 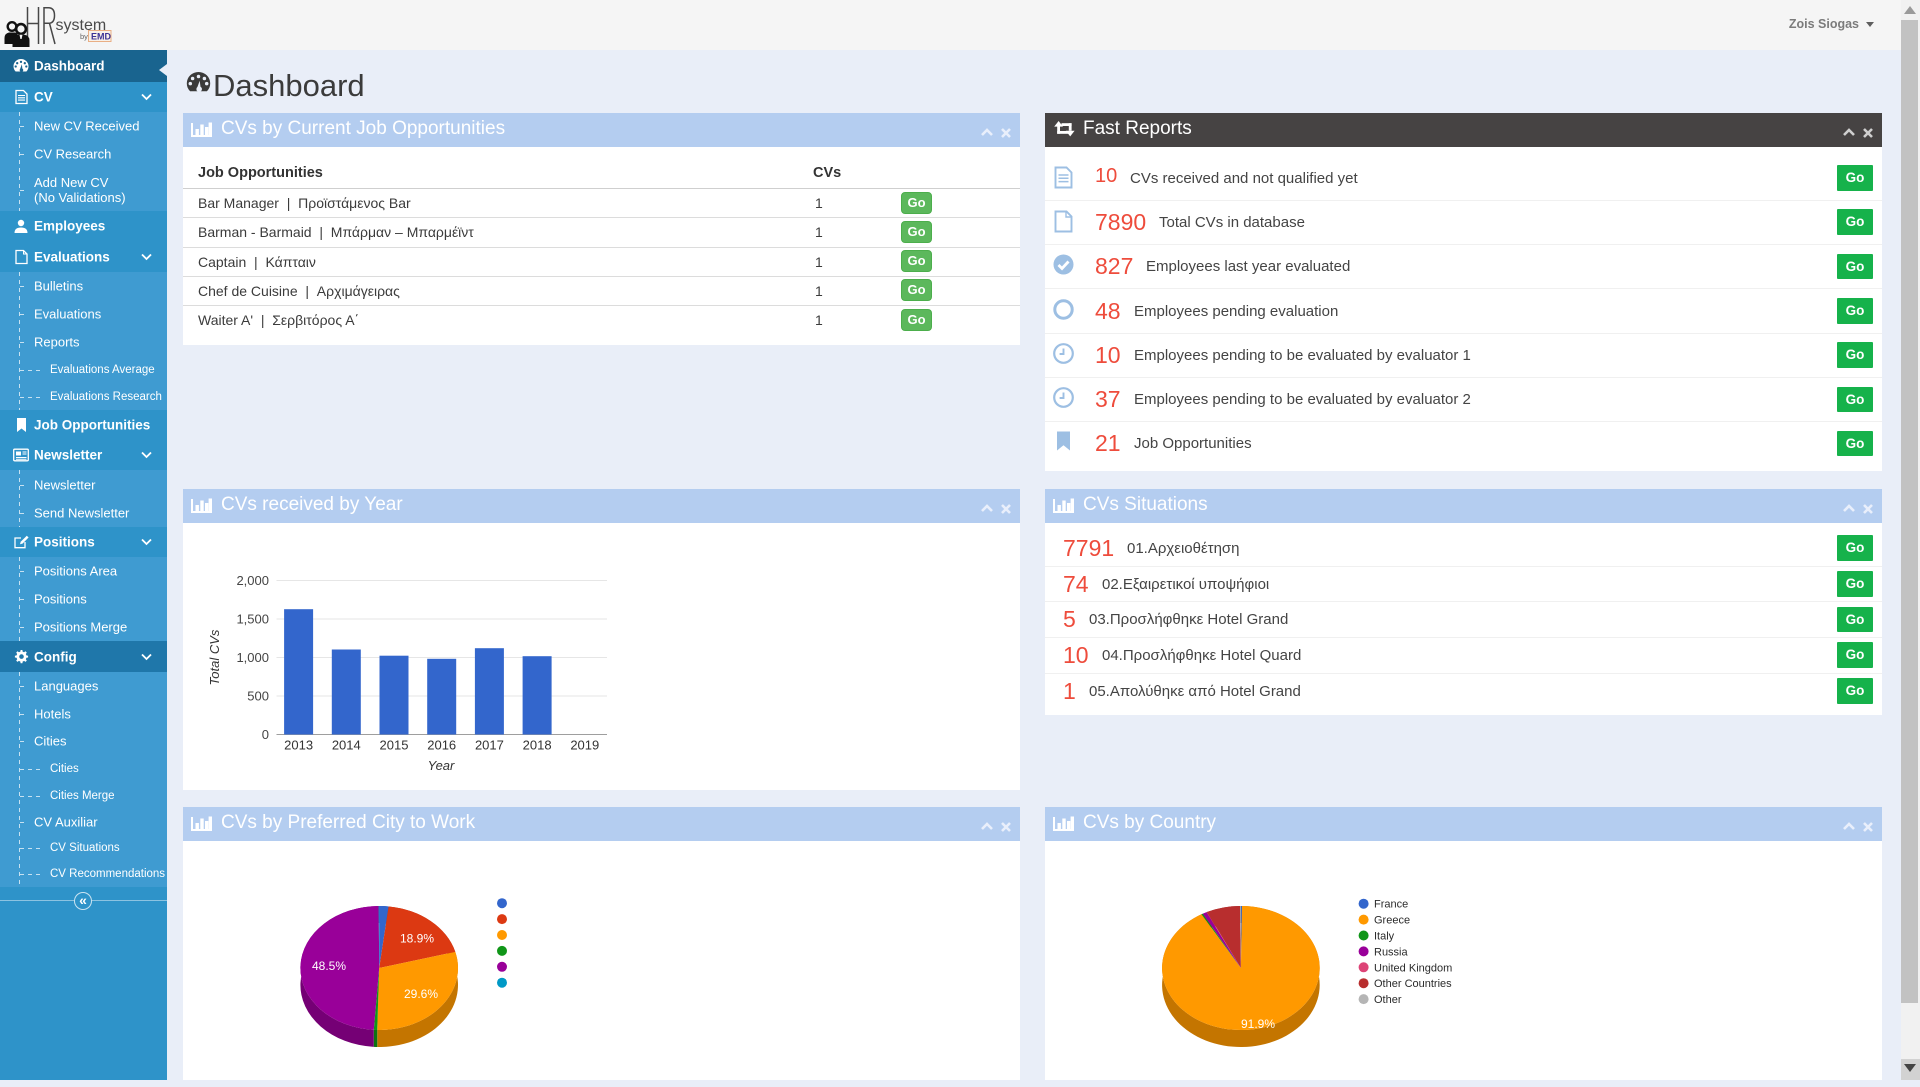 What do you see at coordinates (265, 734) in the screenshot?
I see `svg-text: 0` at bounding box center [265, 734].